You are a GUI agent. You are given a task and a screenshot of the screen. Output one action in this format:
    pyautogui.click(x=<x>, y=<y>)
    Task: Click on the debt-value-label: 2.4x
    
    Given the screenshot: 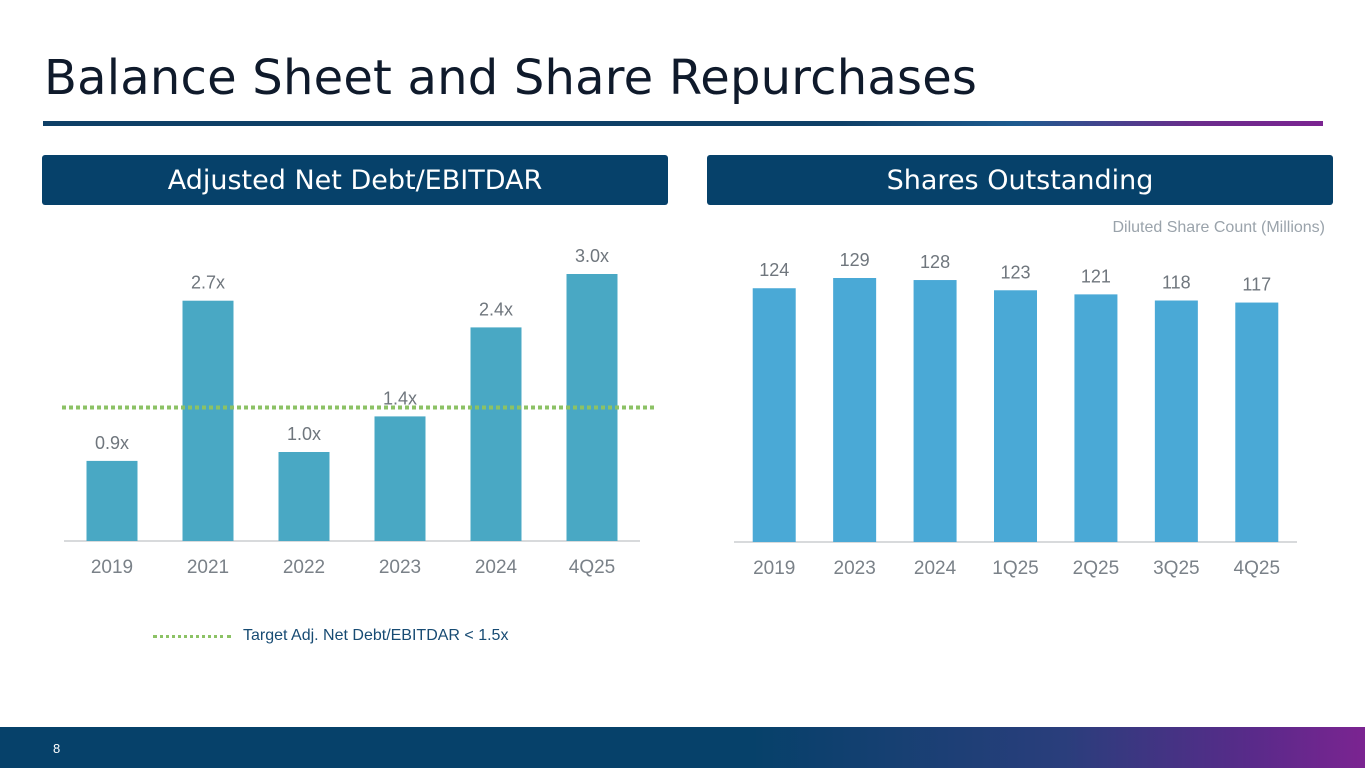 What is the action you would take?
    pyautogui.click(x=496, y=309)
    